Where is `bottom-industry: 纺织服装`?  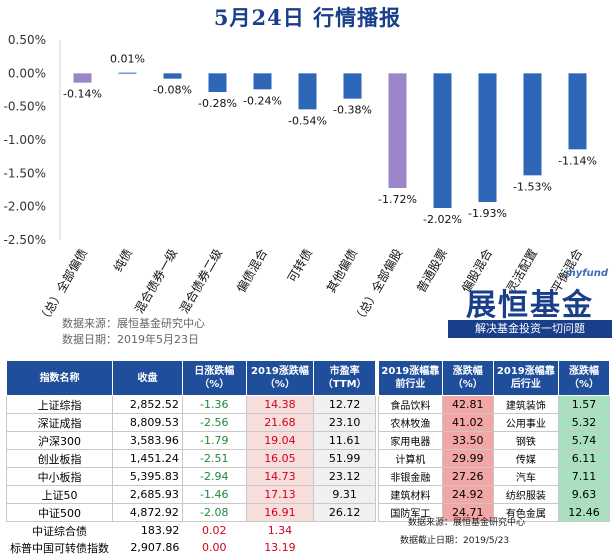
bottom-industry: 纺织服装 is located at coordinates (525, 494).